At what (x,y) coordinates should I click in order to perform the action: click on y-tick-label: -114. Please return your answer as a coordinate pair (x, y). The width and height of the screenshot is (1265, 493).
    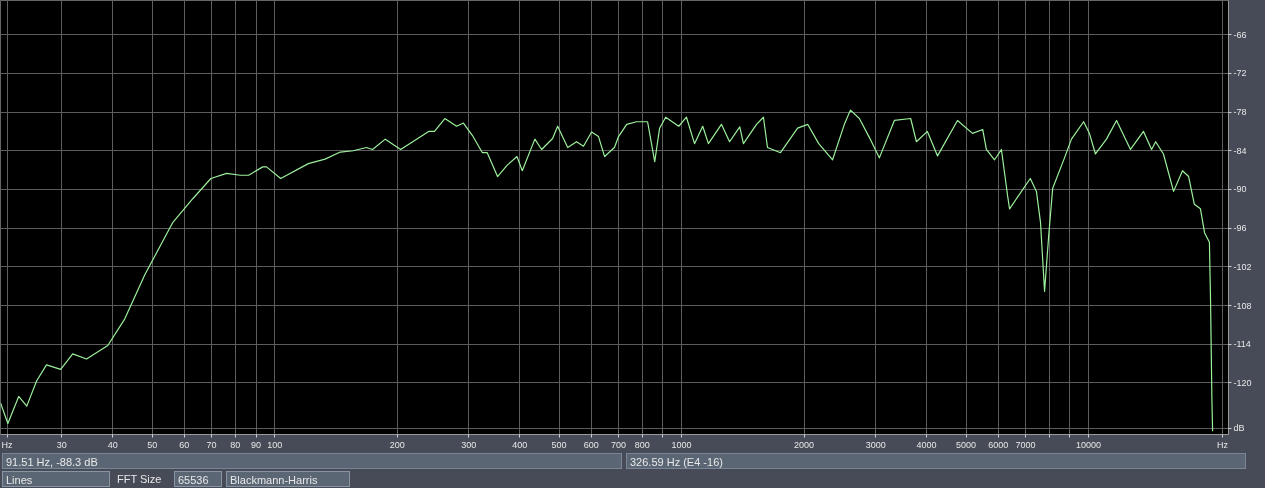
    Looking at the image, I should click on (1242, 344).